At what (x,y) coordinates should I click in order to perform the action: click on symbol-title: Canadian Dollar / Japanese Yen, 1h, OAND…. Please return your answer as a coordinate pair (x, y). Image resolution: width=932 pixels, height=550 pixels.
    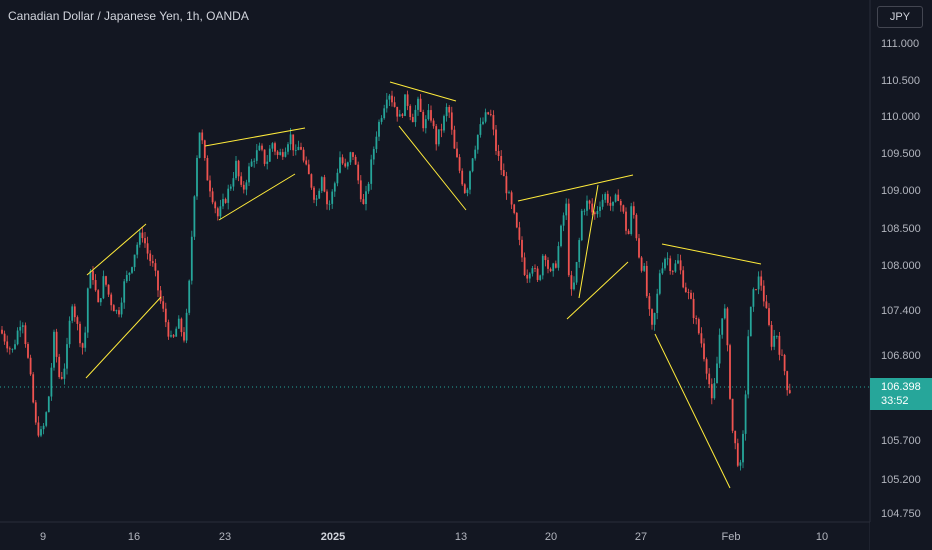
    Looking at the image, I should click on (128, 16).